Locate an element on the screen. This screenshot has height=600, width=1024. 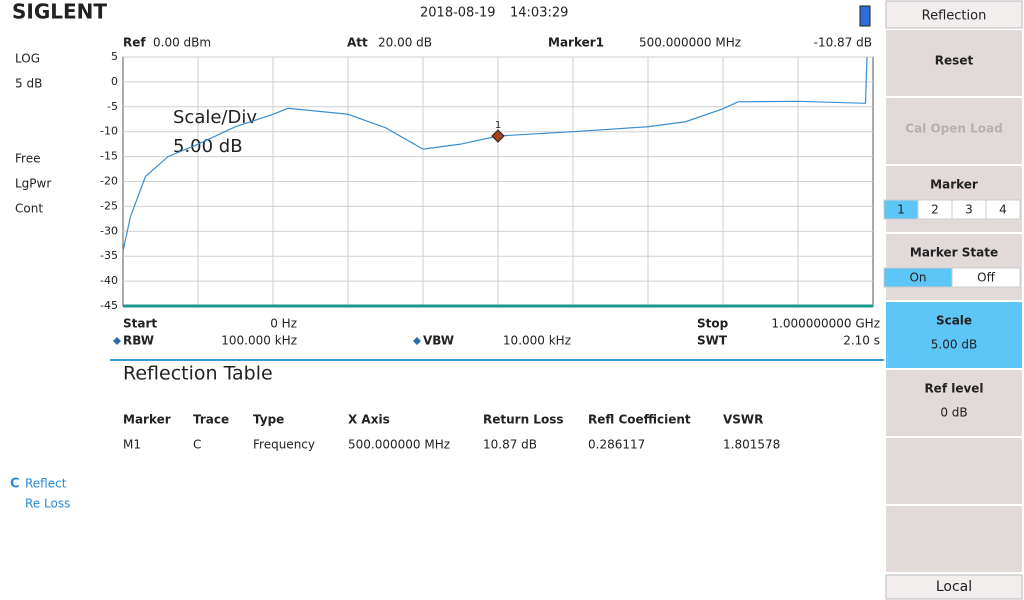
info-vbw-label: VBW is located at coordinates (438, 341).